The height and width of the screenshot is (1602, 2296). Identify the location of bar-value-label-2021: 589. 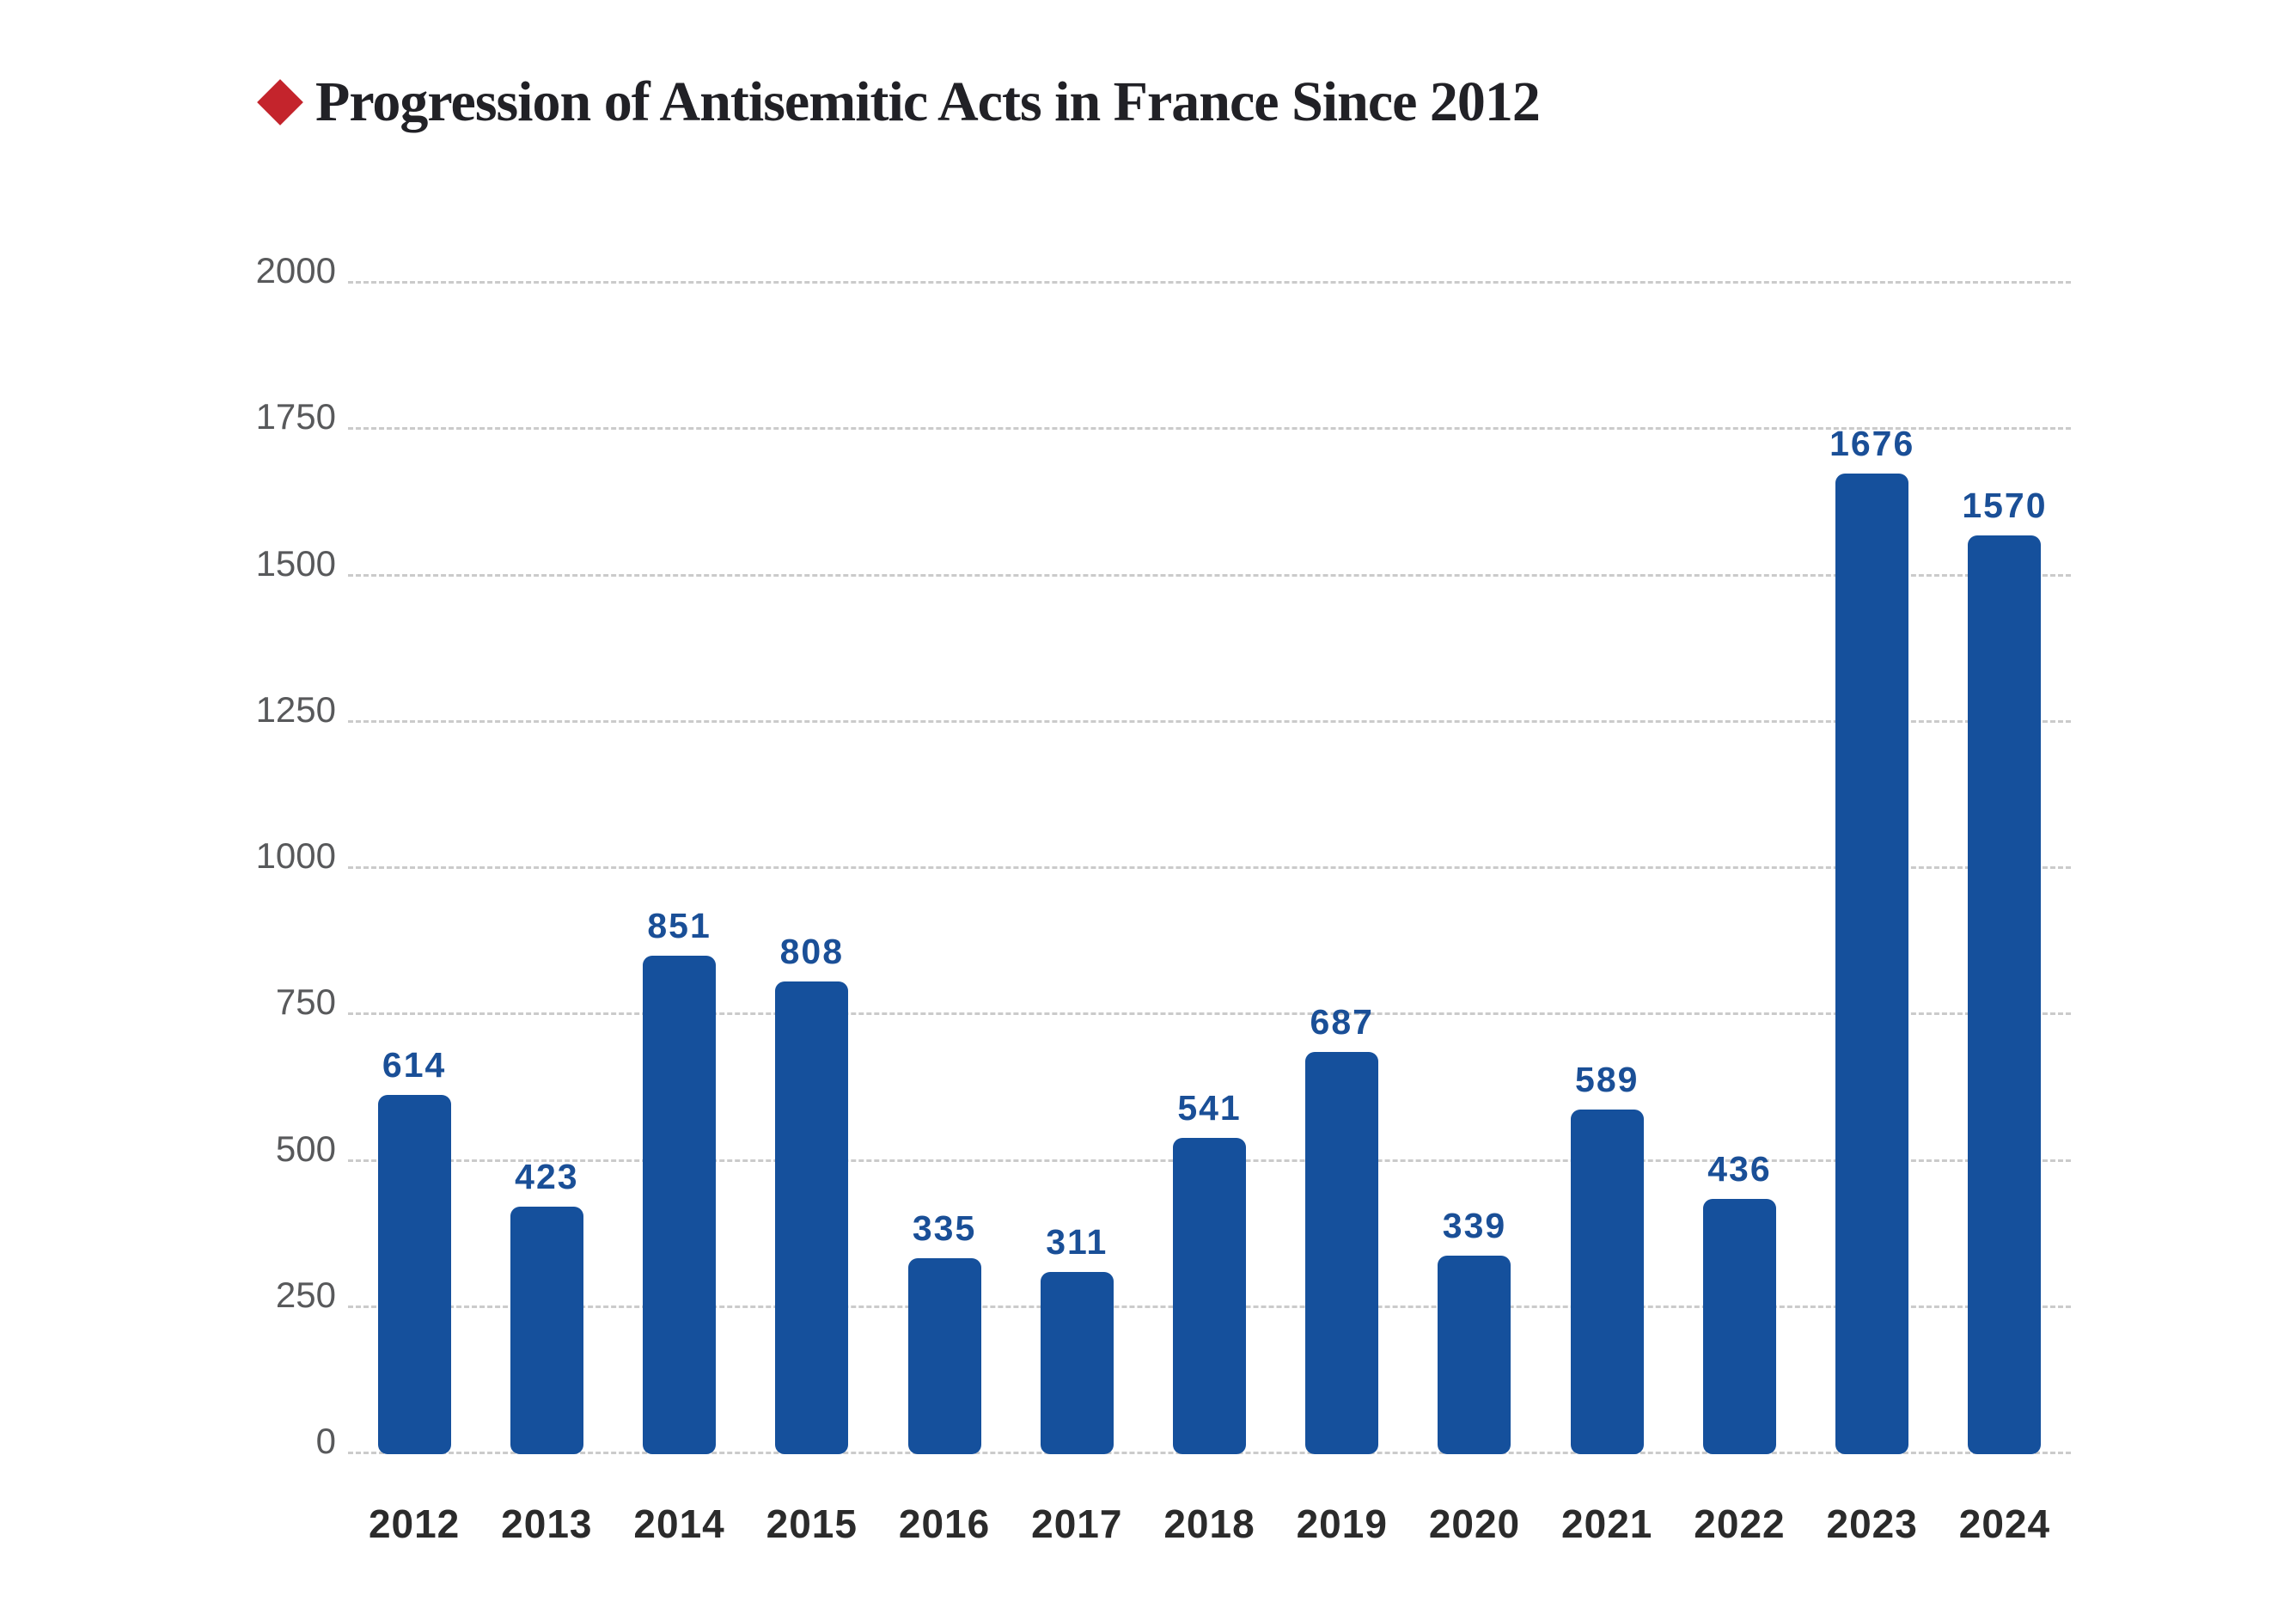
(1607, 1079).